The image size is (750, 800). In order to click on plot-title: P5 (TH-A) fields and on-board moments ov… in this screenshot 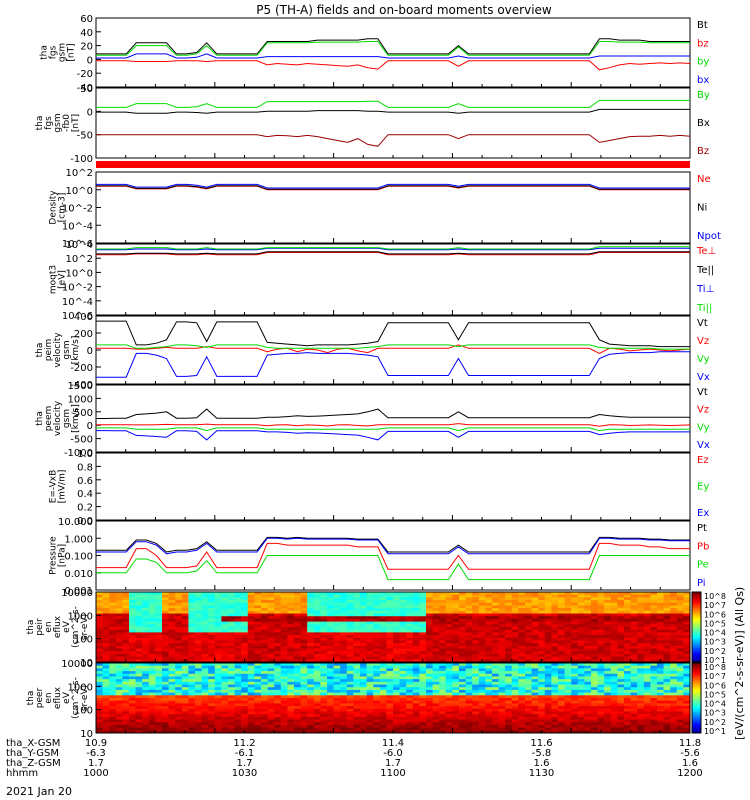, I will do `click(404, 10)`.